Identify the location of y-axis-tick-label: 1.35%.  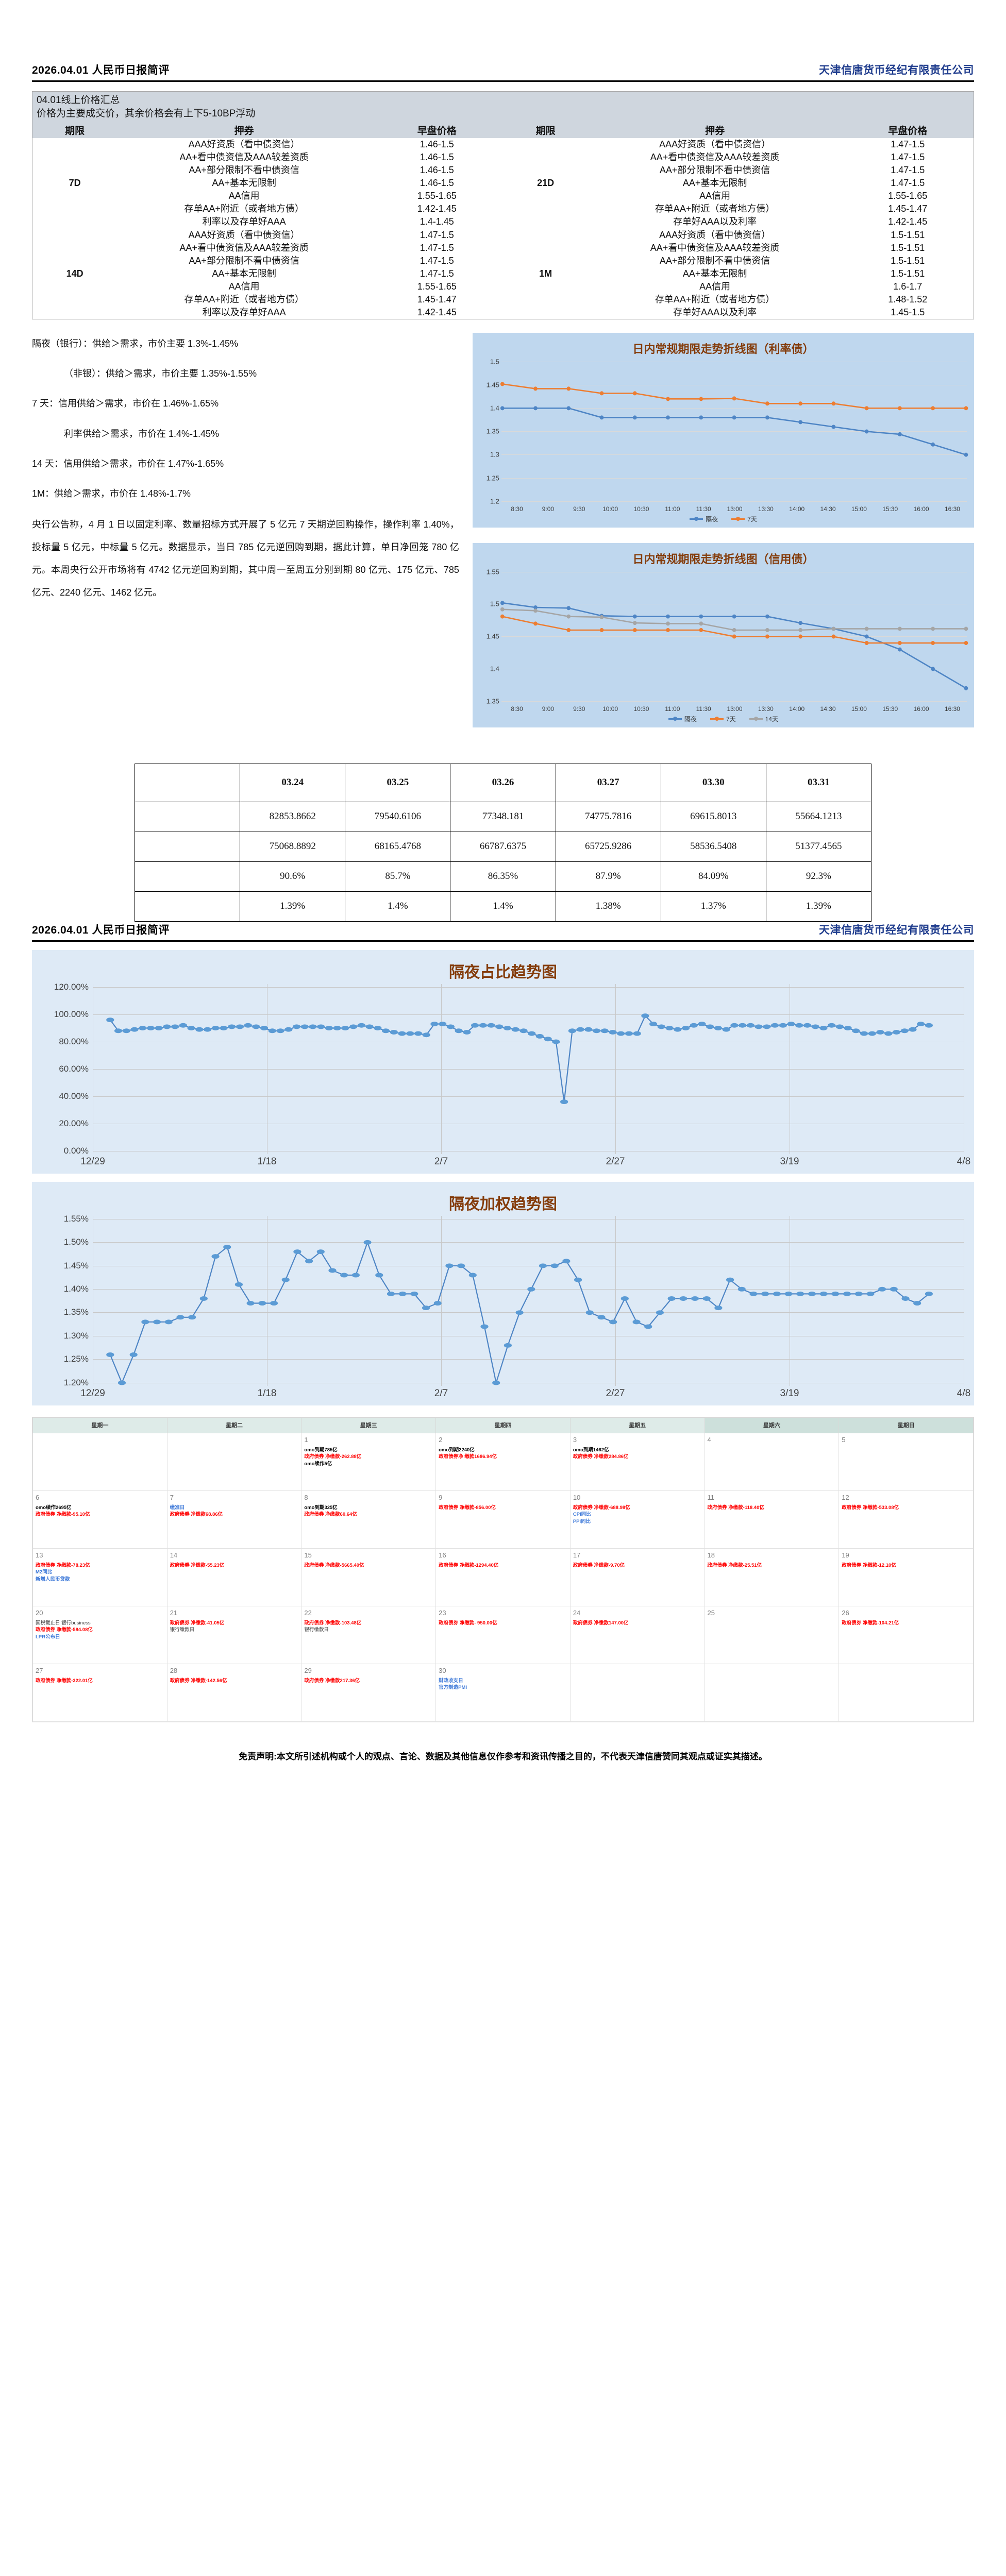
(76, 1312).